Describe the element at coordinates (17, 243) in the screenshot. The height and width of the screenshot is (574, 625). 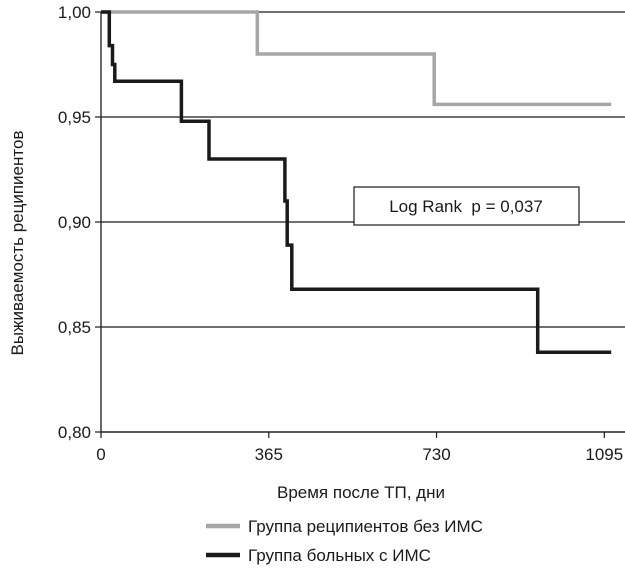
I see `y-axis-title: Выживаемость реципиентов` at that location.